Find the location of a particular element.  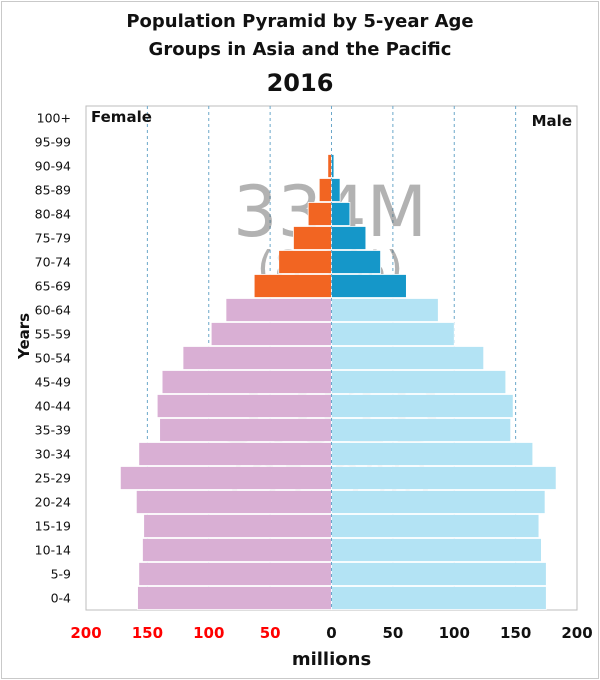

x-tick-label: 0 is located at coordinates (331, 633).